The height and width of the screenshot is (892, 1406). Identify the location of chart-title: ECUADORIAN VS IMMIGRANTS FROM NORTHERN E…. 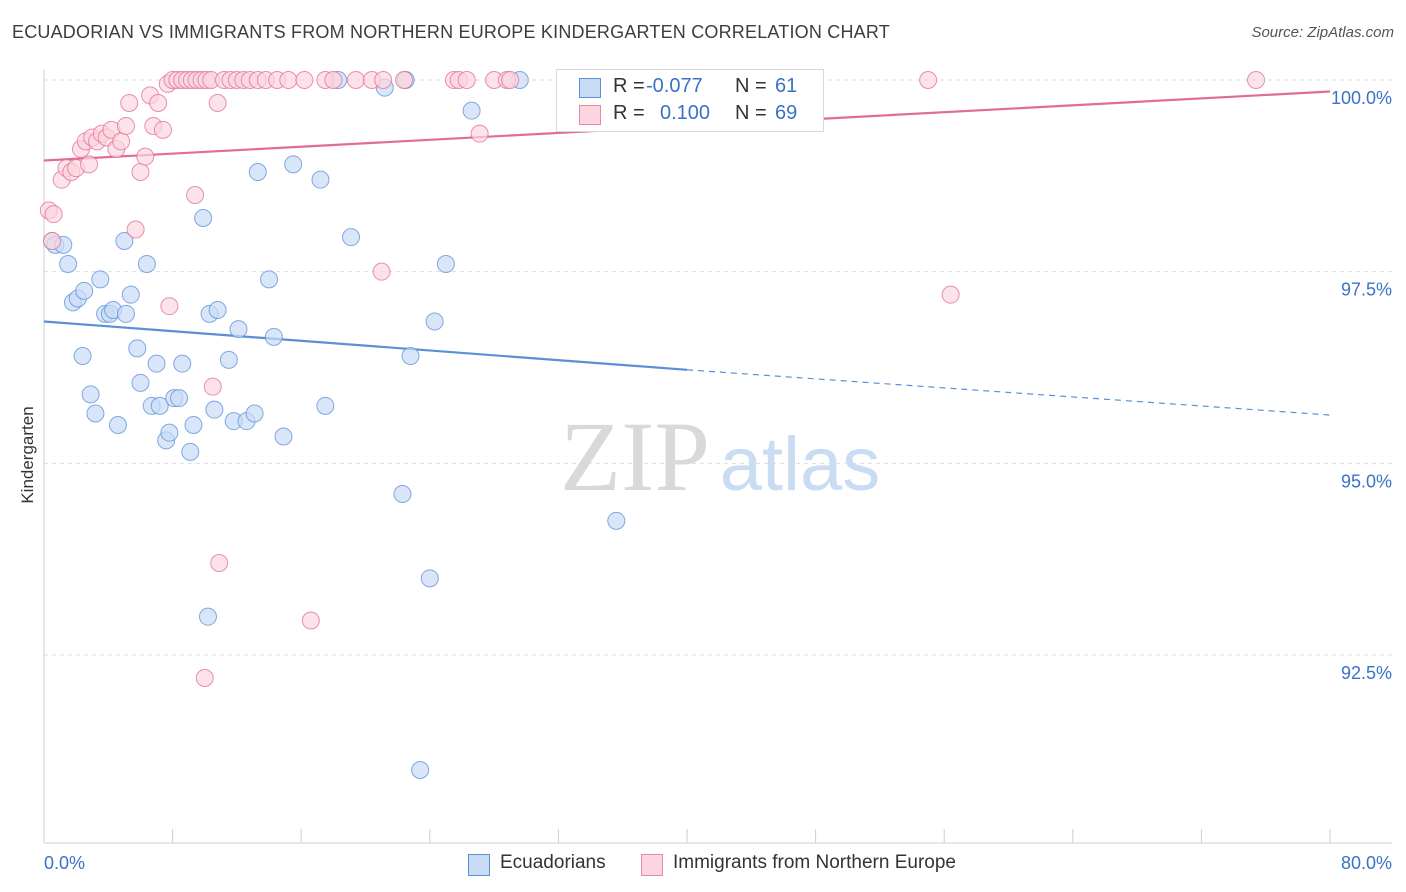
(451, 32).